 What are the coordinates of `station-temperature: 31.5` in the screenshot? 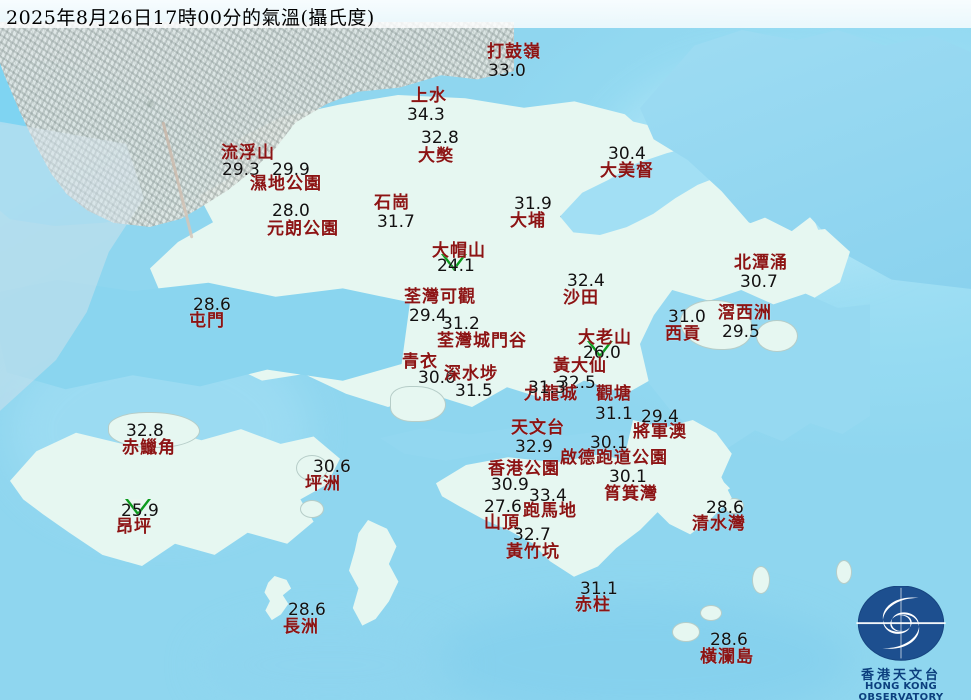 It's located at (474, 391).